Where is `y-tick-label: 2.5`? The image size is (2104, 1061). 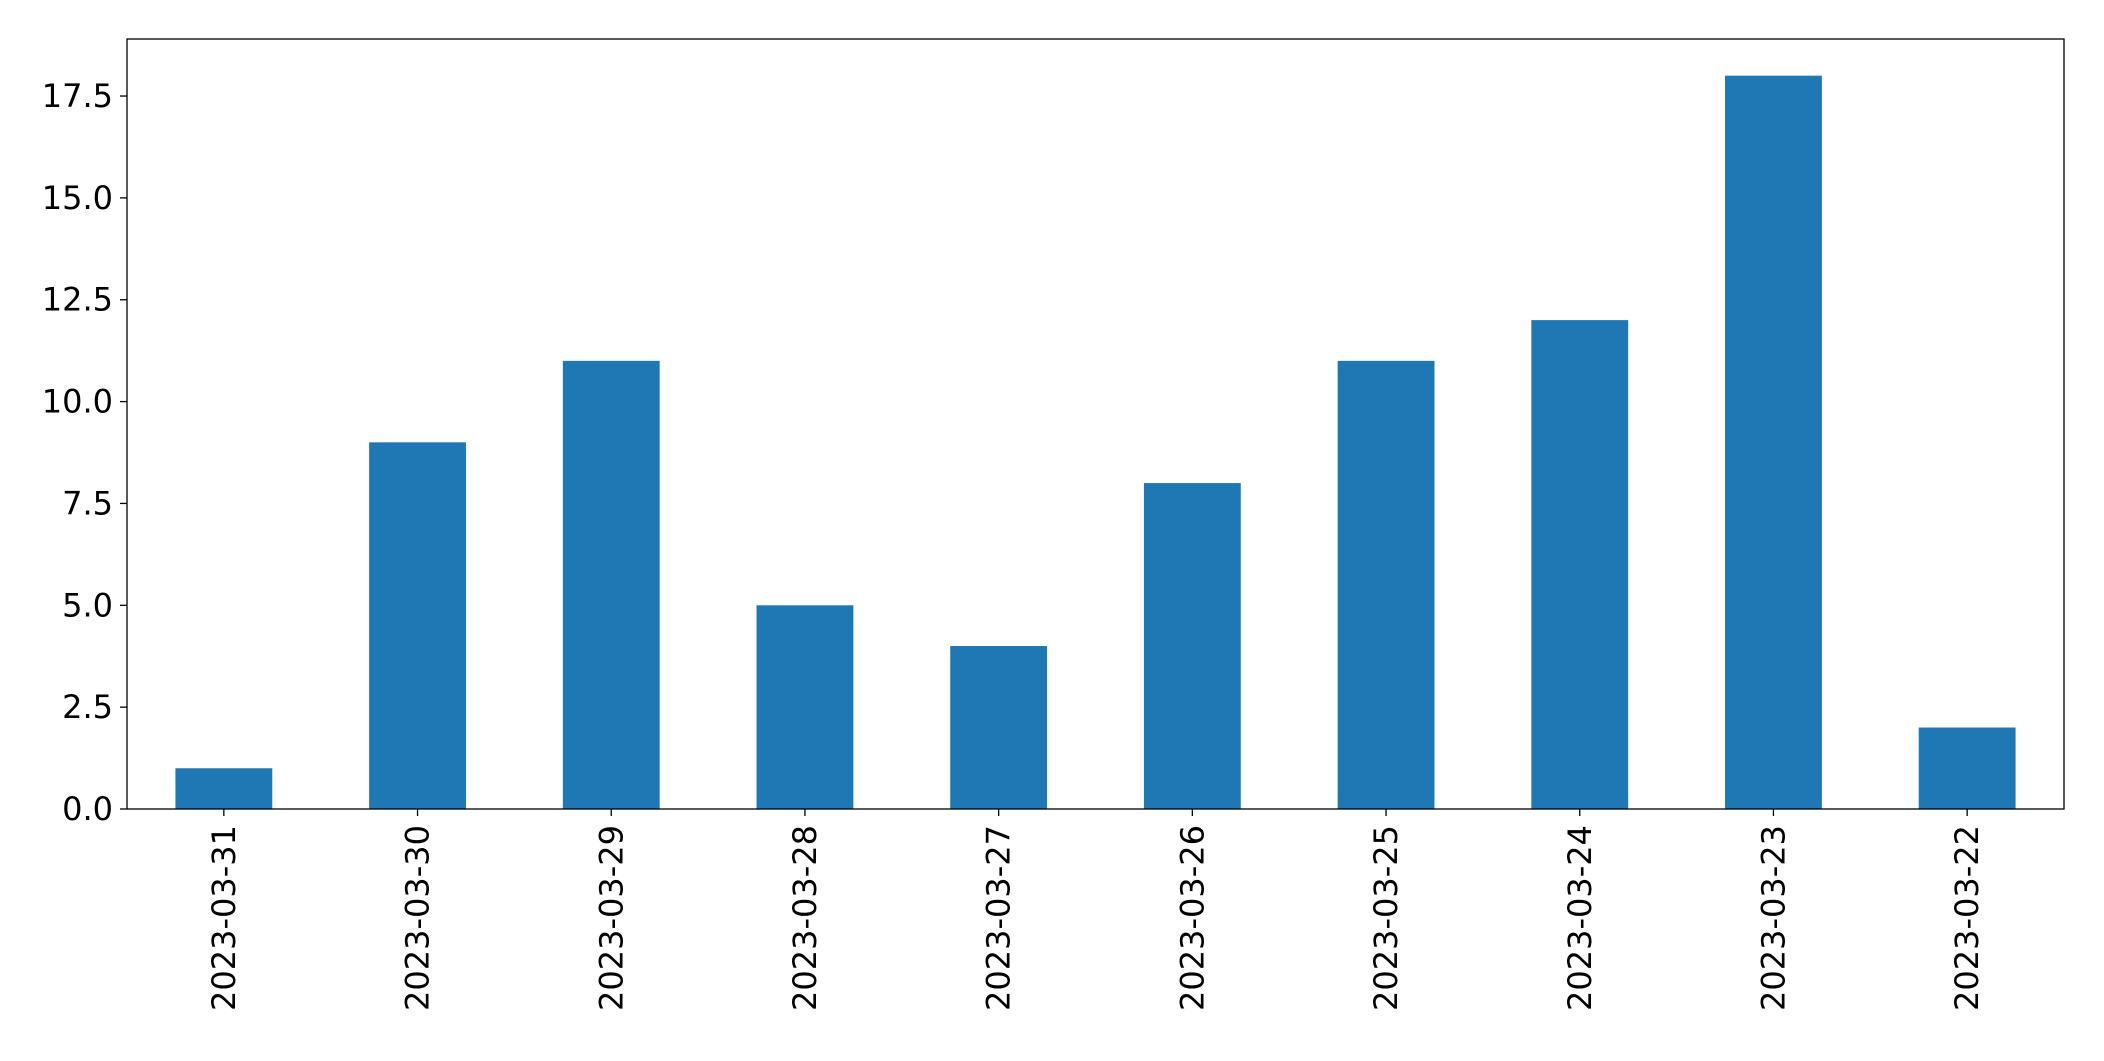
y-tick-label: 2.5 is located at coordinates (87, 707).